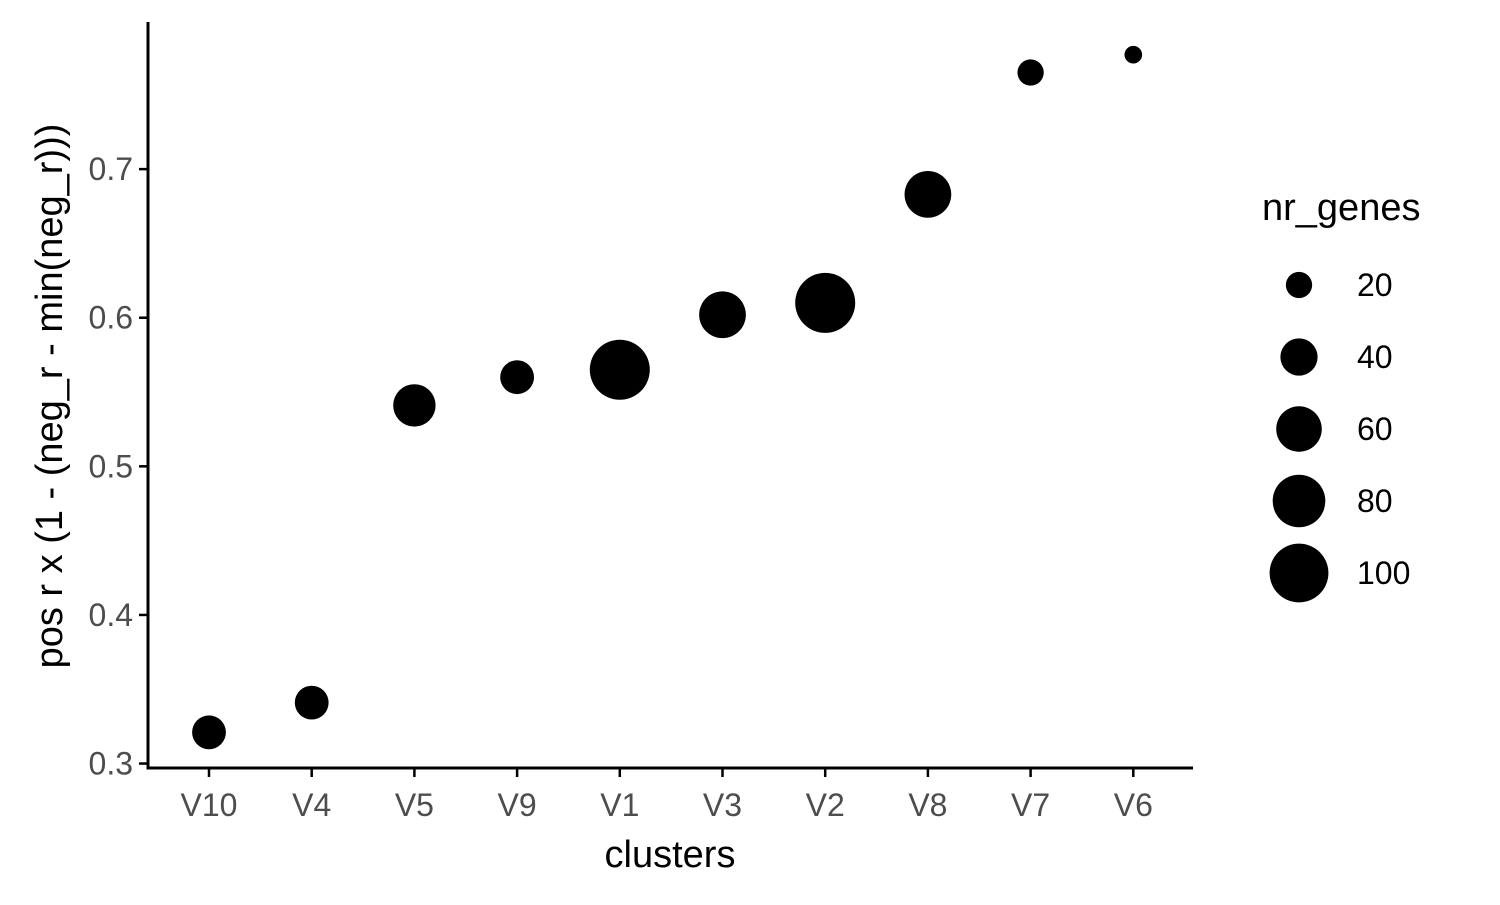  What do you see at coordinates (825, 805) in the screenshot?
I see `x-tick-label: V2` at bounding box center [825, 805].